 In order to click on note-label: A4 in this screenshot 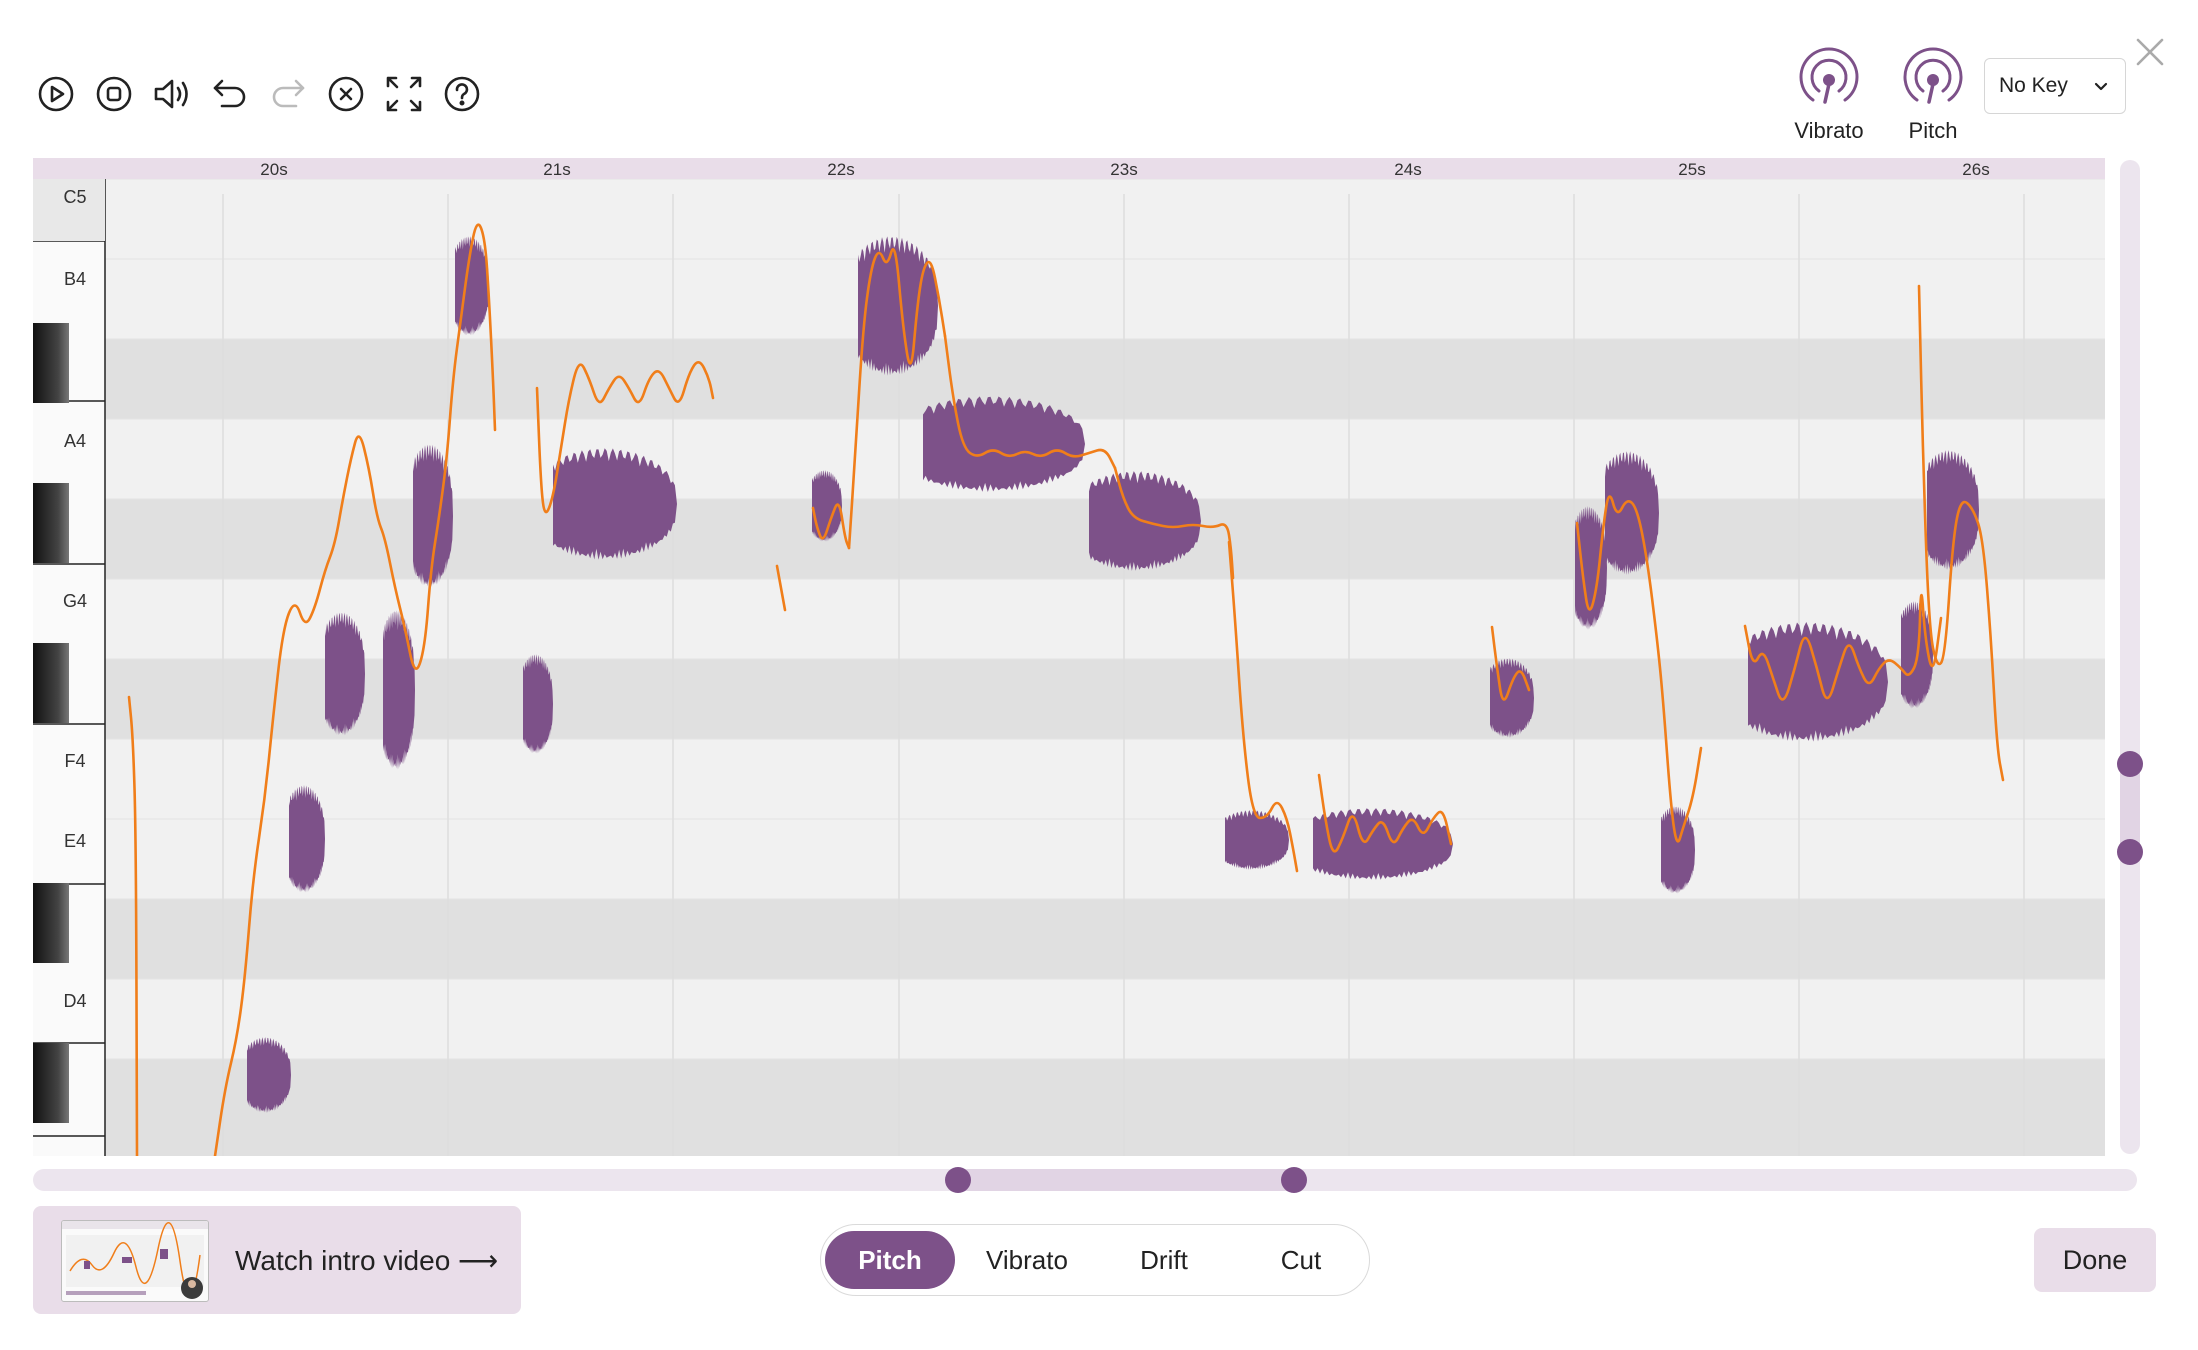, I will do `click(75, 441)`.